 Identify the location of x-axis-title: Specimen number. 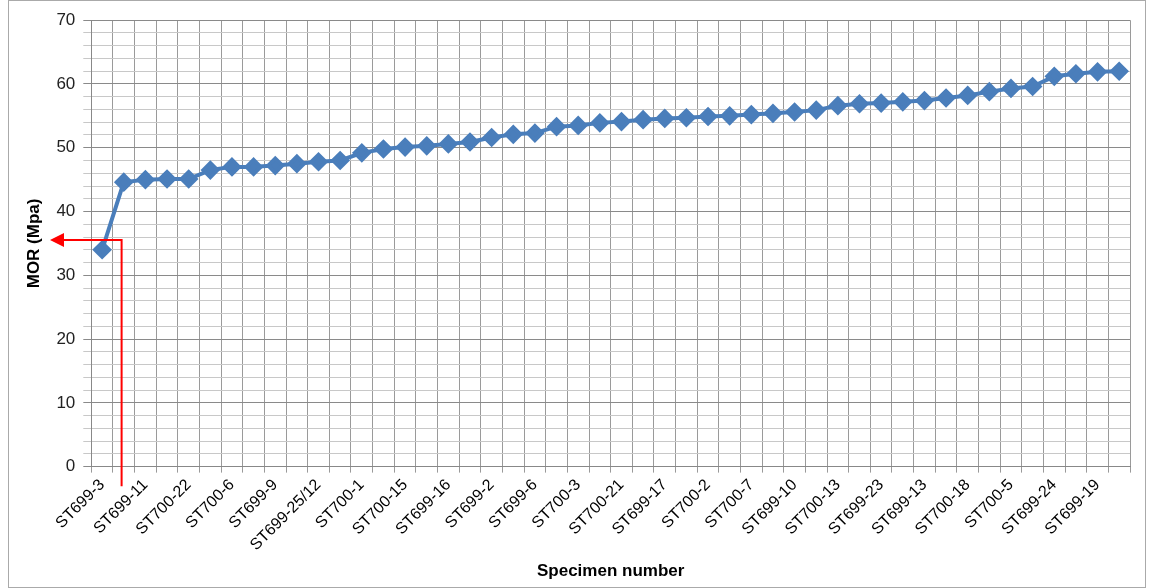
(610, 571).